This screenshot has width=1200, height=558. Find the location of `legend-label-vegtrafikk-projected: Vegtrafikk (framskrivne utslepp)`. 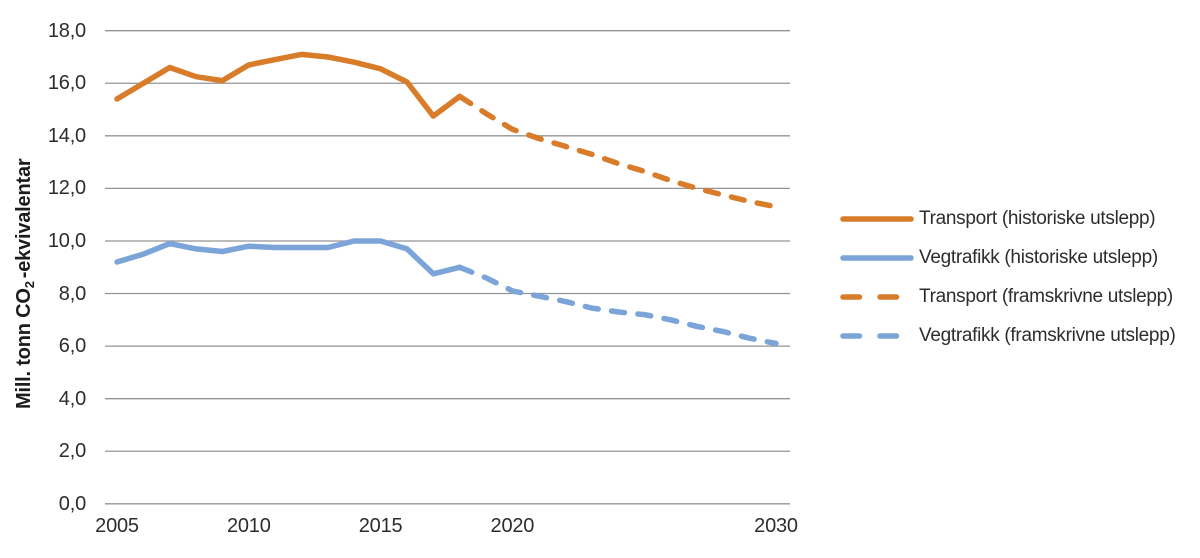

legend-label-vegtrafikk-projected: Vegtrafikk (framskrivne utslepp) is located at coordinates (1047, 335).